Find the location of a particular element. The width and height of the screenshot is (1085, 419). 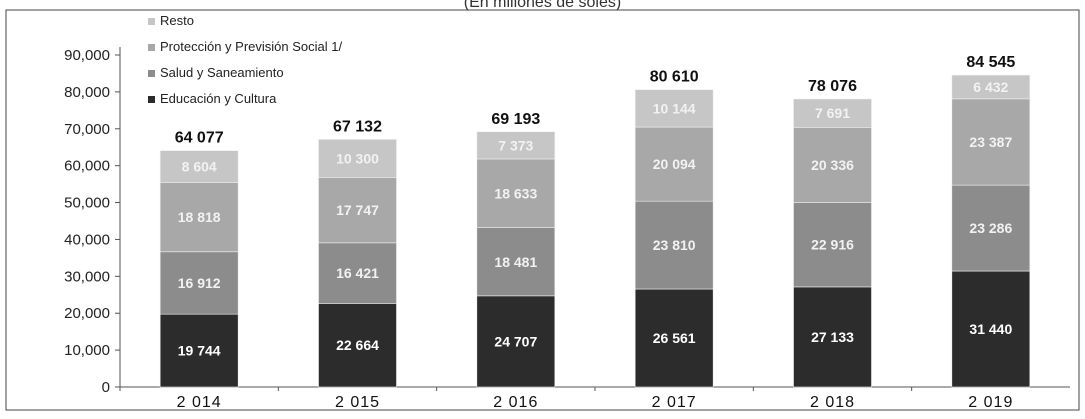

y-tick-label: 40,000 is located at coordinates (87, 239).